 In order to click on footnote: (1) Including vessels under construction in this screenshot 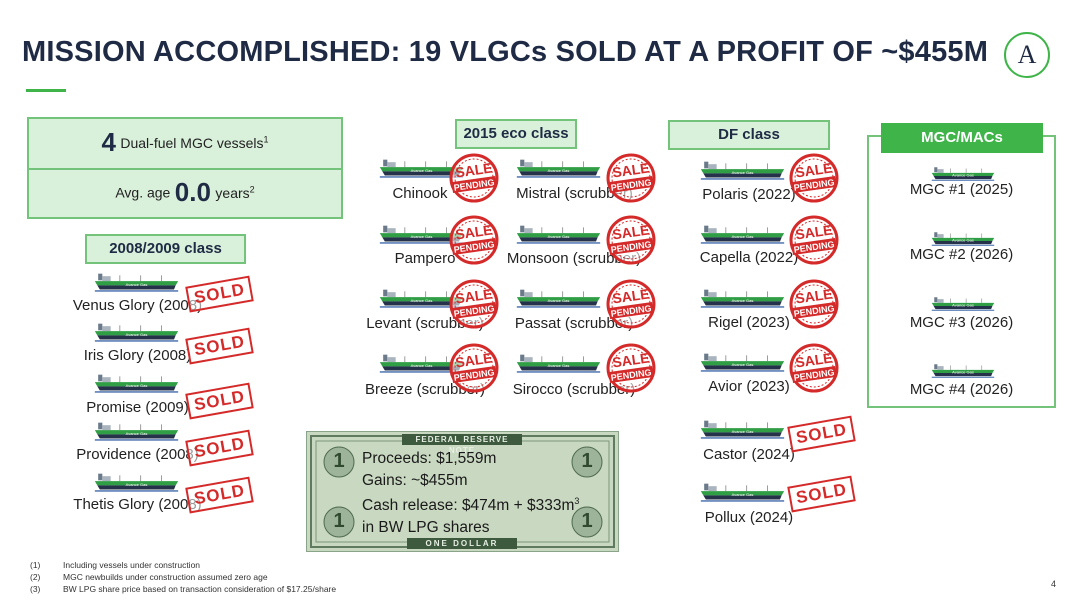, I will do `click(115, 565)`.